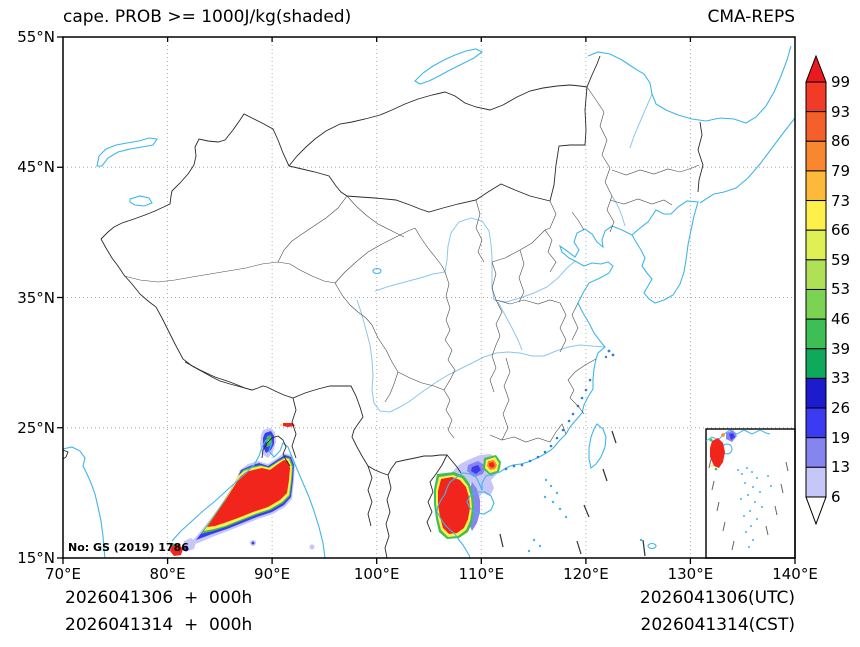 This screenshot has width=860, height=647. I want to click on cape-shading, so click(335, 489).